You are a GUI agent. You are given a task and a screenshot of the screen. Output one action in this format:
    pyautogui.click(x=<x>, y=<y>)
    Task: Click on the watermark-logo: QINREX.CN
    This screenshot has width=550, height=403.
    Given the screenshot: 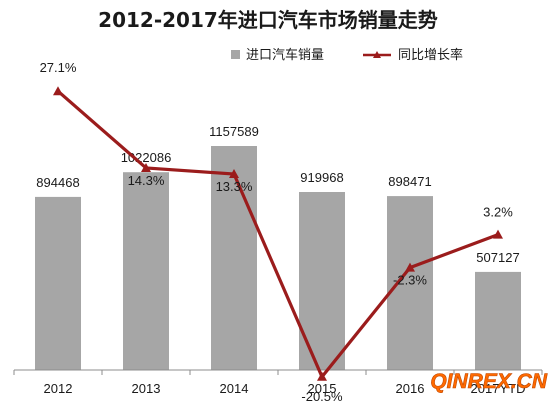 What is the action you would take?
    pyautogui.click(x=489, y=381)
    